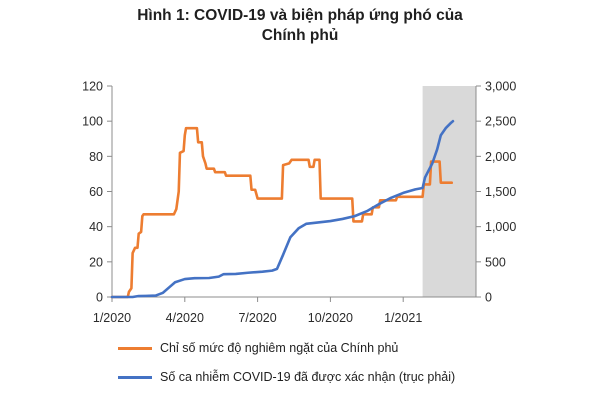 This screenshot has height=400, width=600. Describe the element at coordinates (135, 377) in the screenshot. I see `legend-swatch-cases` at that location.